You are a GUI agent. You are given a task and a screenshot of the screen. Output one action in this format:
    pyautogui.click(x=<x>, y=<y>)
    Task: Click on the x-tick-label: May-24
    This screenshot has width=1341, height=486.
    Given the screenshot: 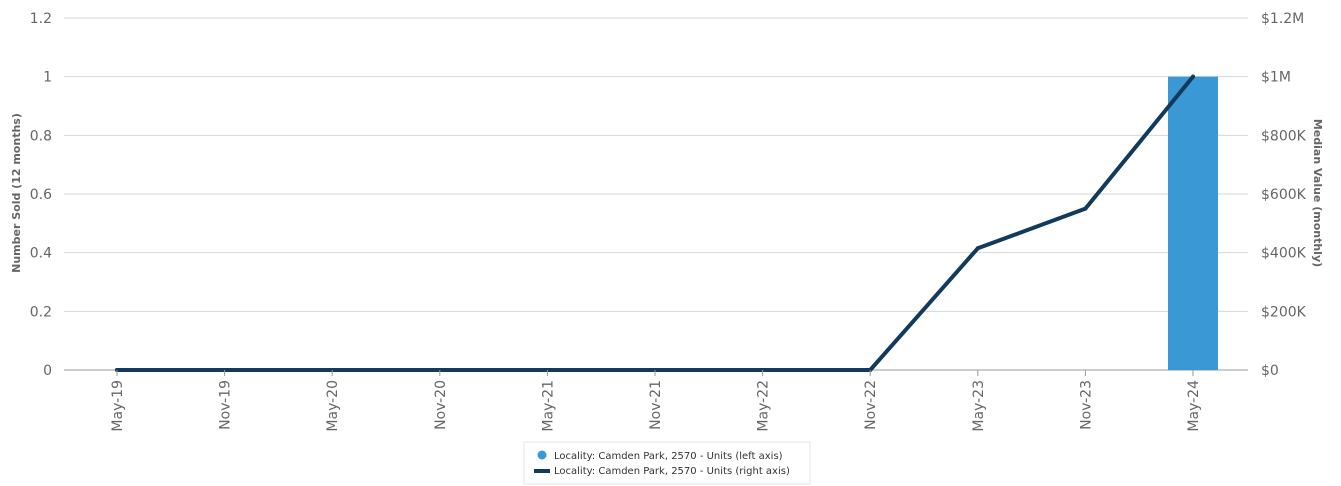 What is the action you would take?
    pyautogui.click(x=1194, y=406)
    